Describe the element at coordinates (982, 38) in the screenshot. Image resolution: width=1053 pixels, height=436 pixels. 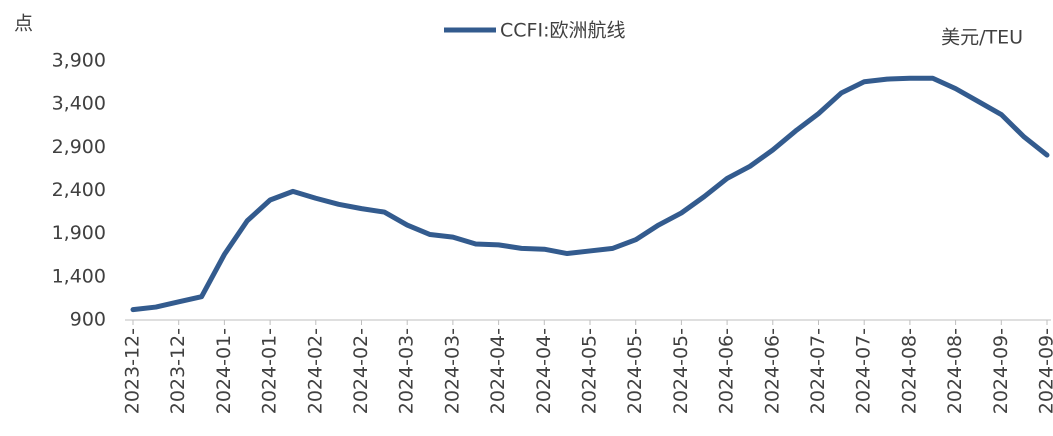
I see `y-unit-right: 美元/TEU` at that location.